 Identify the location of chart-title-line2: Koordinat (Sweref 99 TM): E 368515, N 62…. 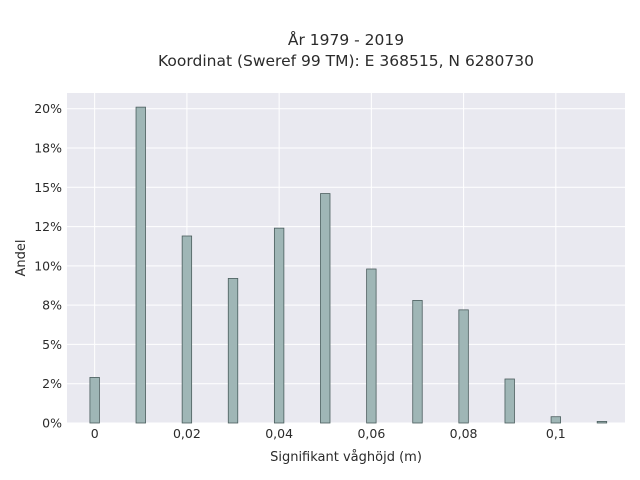
(346, 61).